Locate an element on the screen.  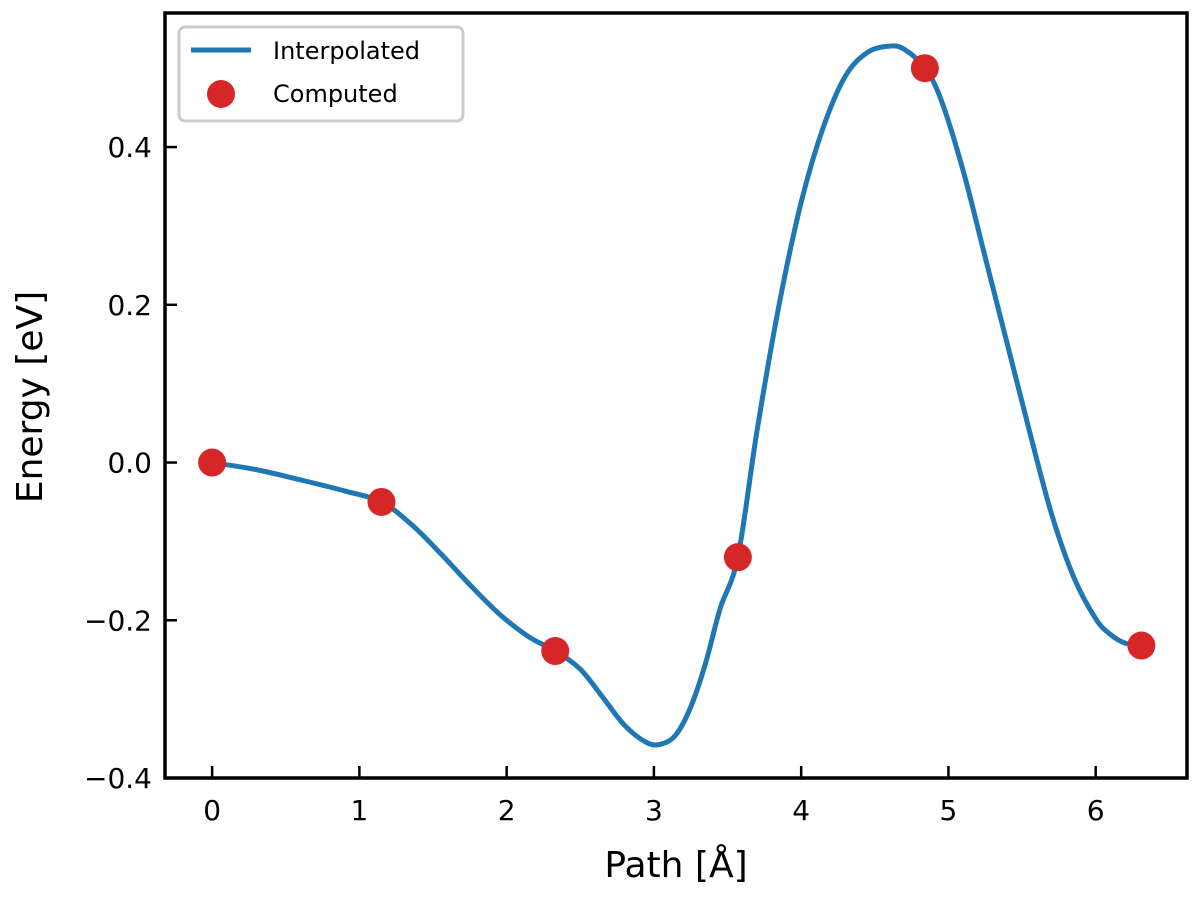
y-tick-label: 0.2 is located at coordinates (129, 305).